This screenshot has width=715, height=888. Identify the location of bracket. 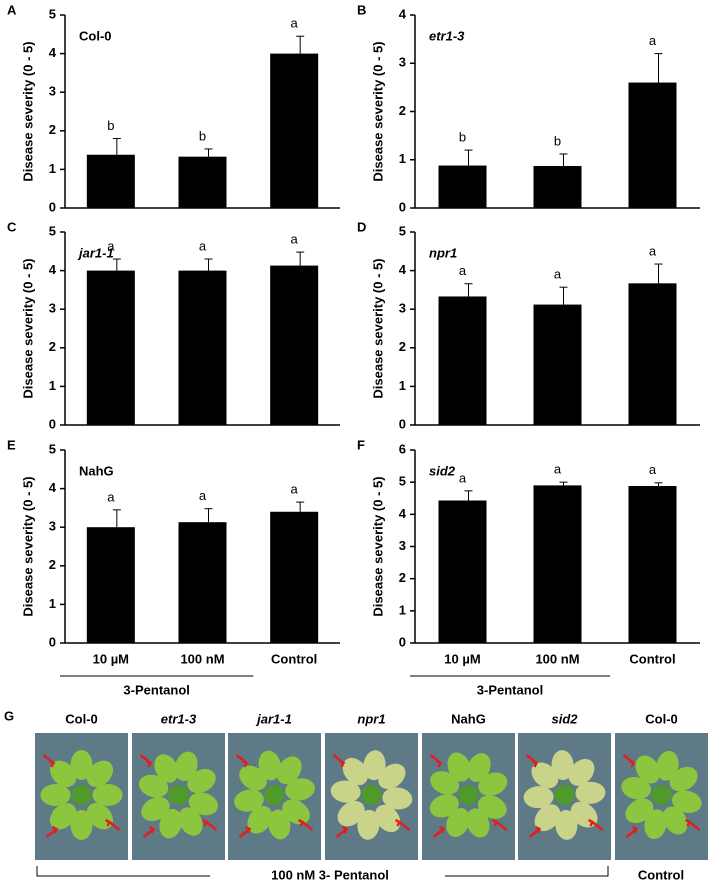
(123, 871).